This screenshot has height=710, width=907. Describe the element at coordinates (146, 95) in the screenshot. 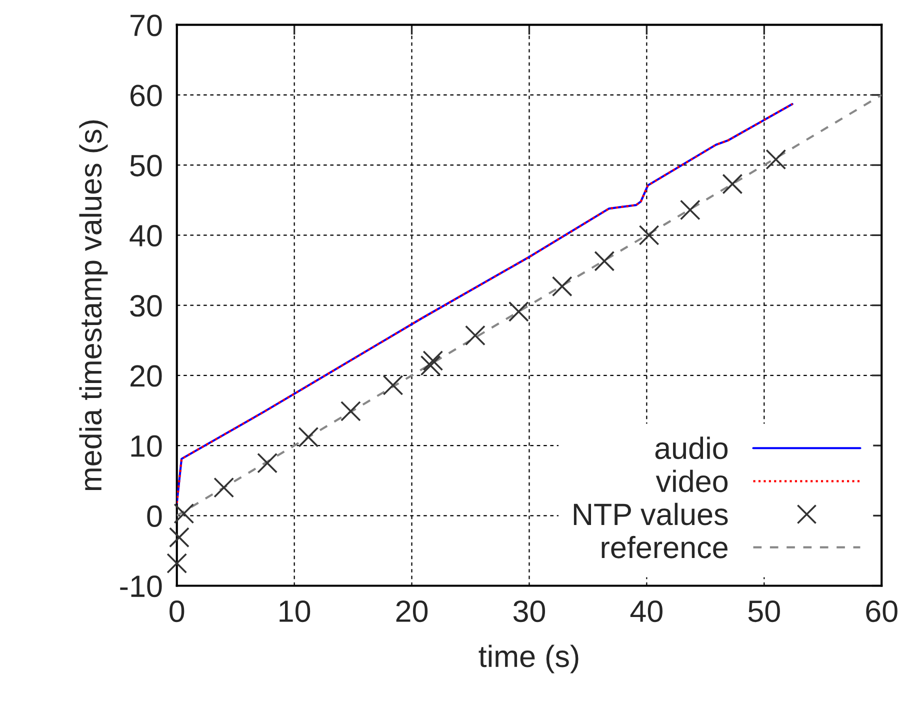

I see `y-tick-label: 60` at that location.